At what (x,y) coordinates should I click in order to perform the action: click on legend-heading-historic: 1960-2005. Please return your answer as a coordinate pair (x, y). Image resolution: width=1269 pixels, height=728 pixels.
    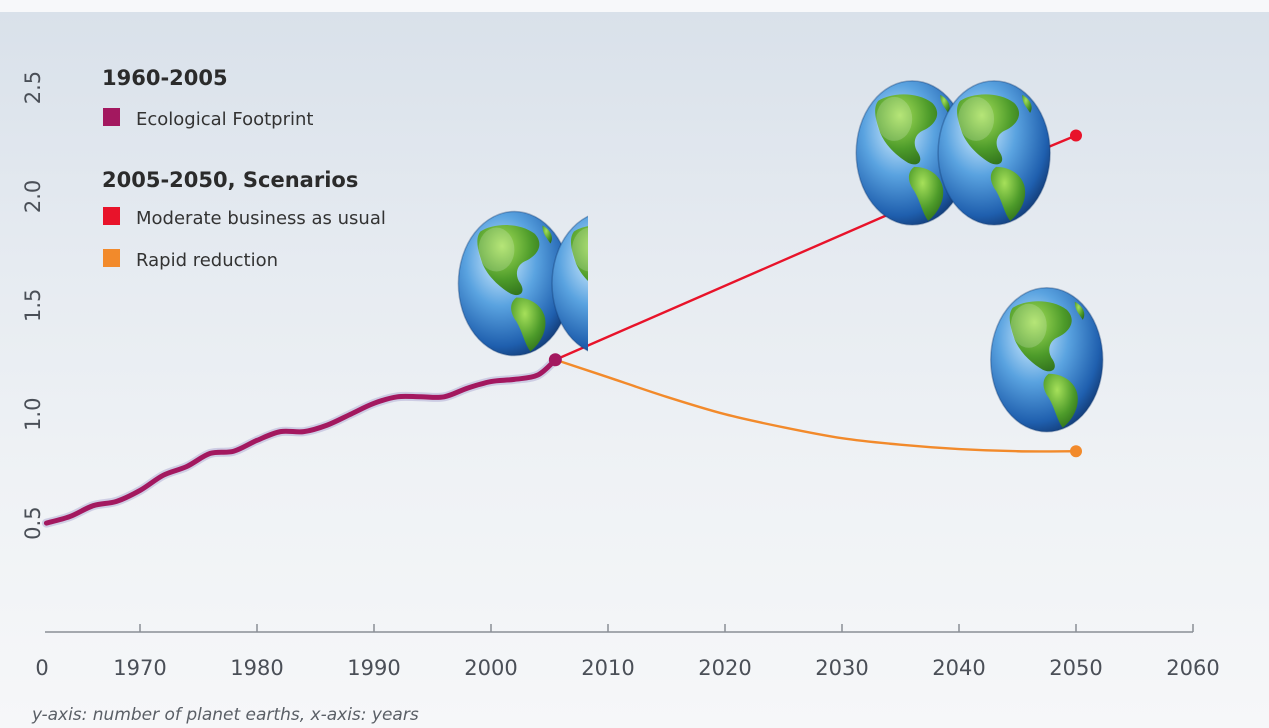
    Looking at the image, I should click on (165, 78).